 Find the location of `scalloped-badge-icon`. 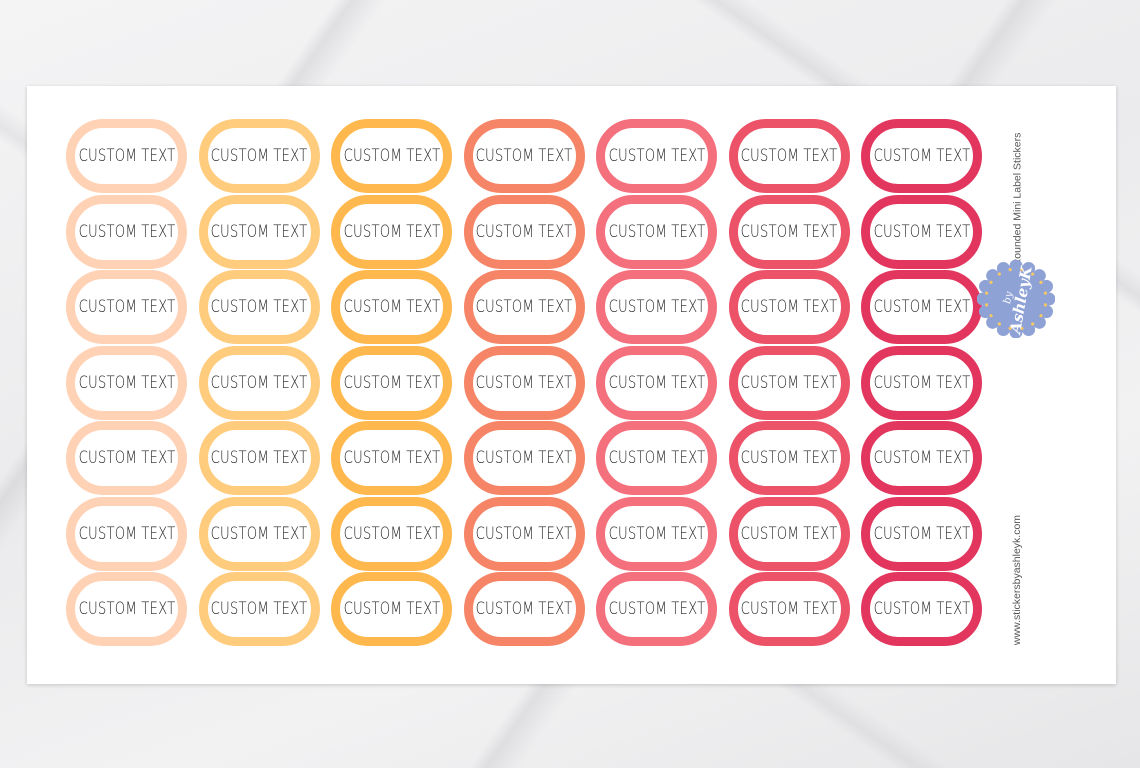

scalloped-badge-icon is located at coordinates (1016, 299).